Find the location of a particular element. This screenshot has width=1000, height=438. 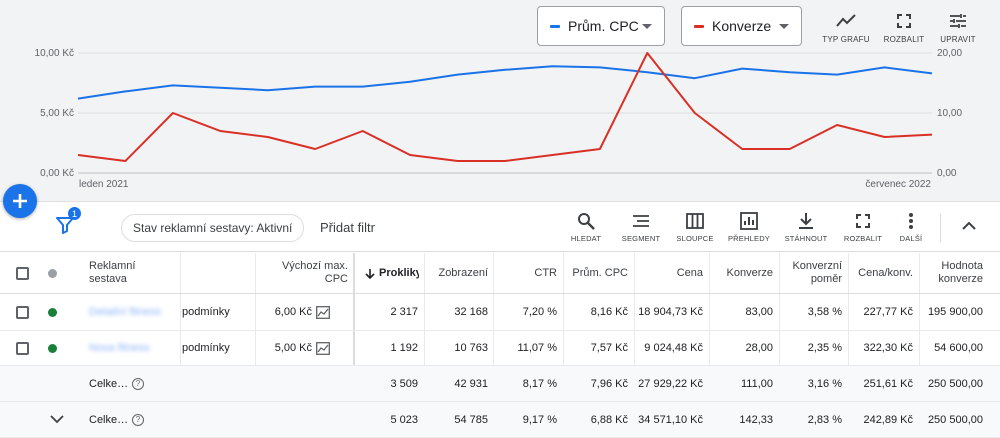

trend-line-icon is located at coordinates (846, 20).